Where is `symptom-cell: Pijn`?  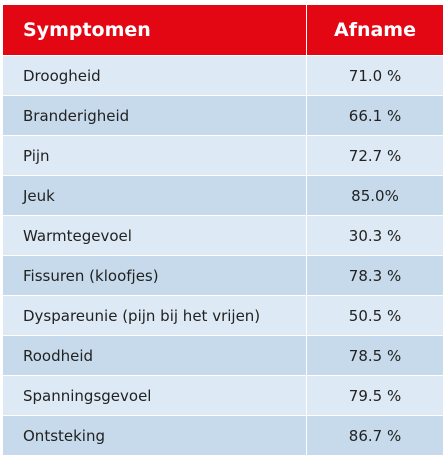 symptom-cell: Pijn is located at coordinates (154, 155).